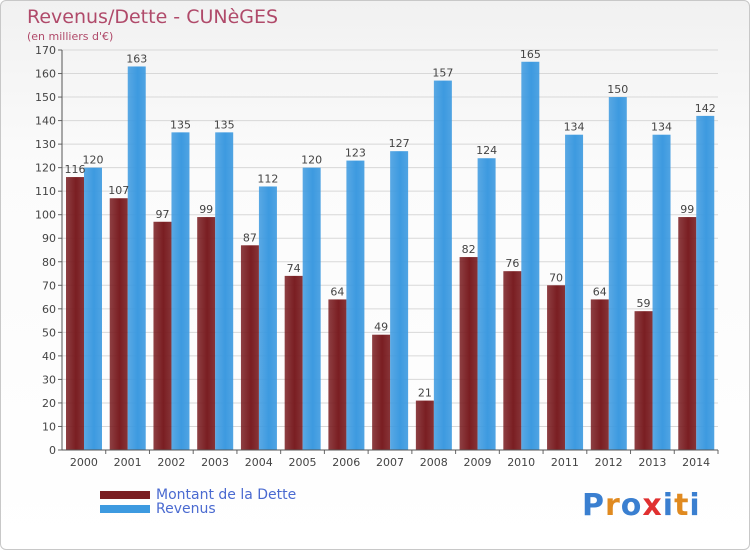 Image resolution: width=750 pixels, height=550 pixels. Describe the element at coordinates (49, 238) in the screenshot. I see `y-tick-label: 90` at that location.